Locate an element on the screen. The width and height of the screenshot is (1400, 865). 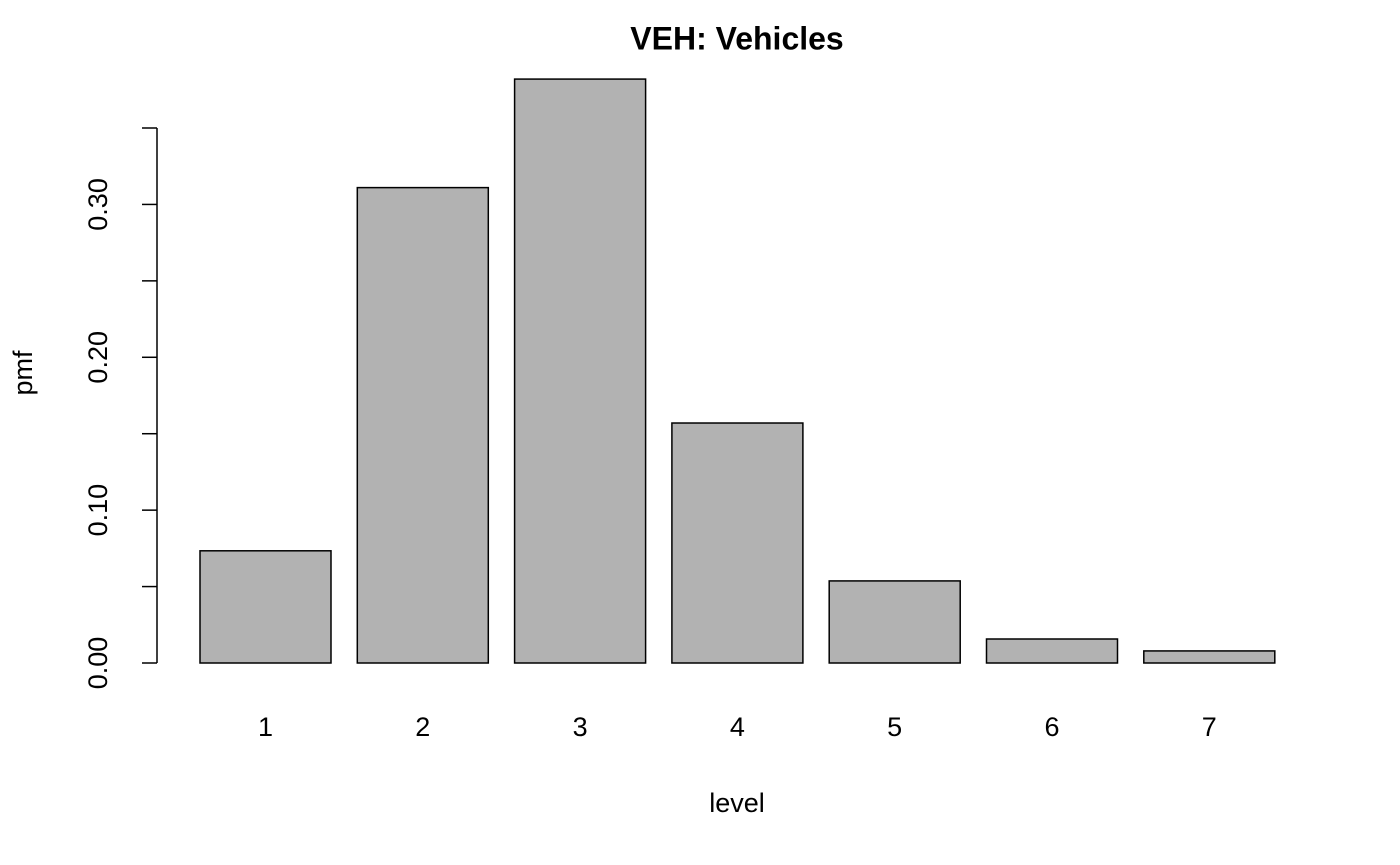
y-axis-label: pmf is located at coordinates (23, 373).